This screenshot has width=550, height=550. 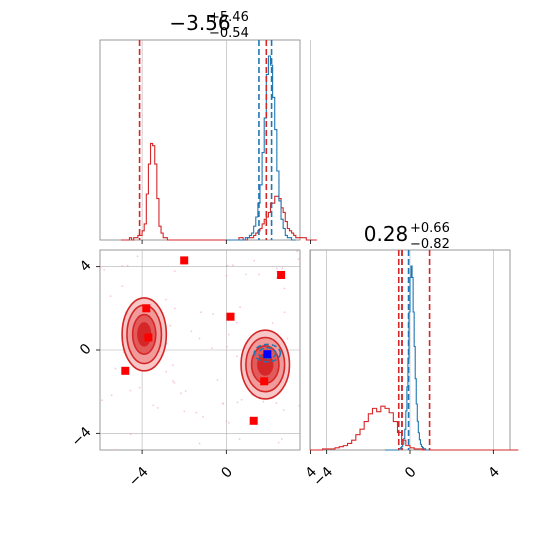 I want to click on param-2-title-sup: +0.66, so click(x=430, y=228).